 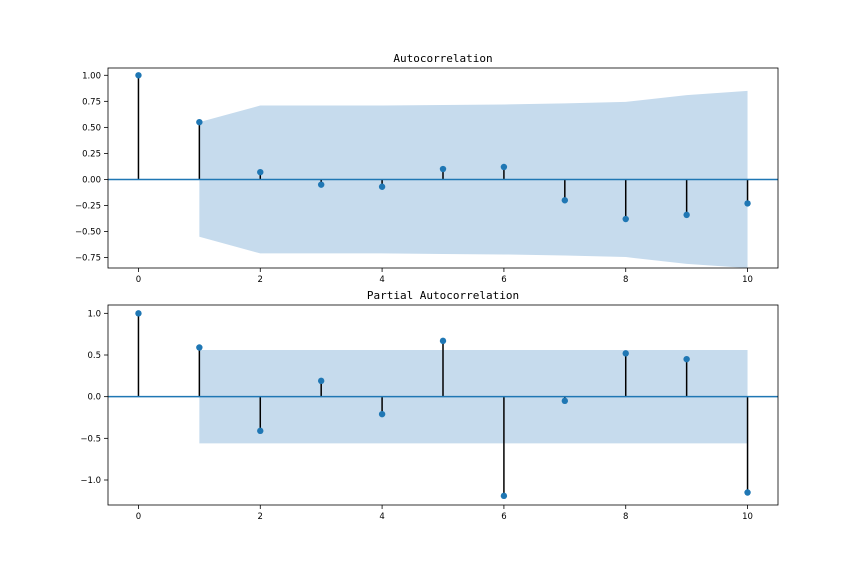 What do you see at coordinates (442, 58) in the screenshot?
I see `acf-title: Autocorrelation` at bounding box center [442, 58].